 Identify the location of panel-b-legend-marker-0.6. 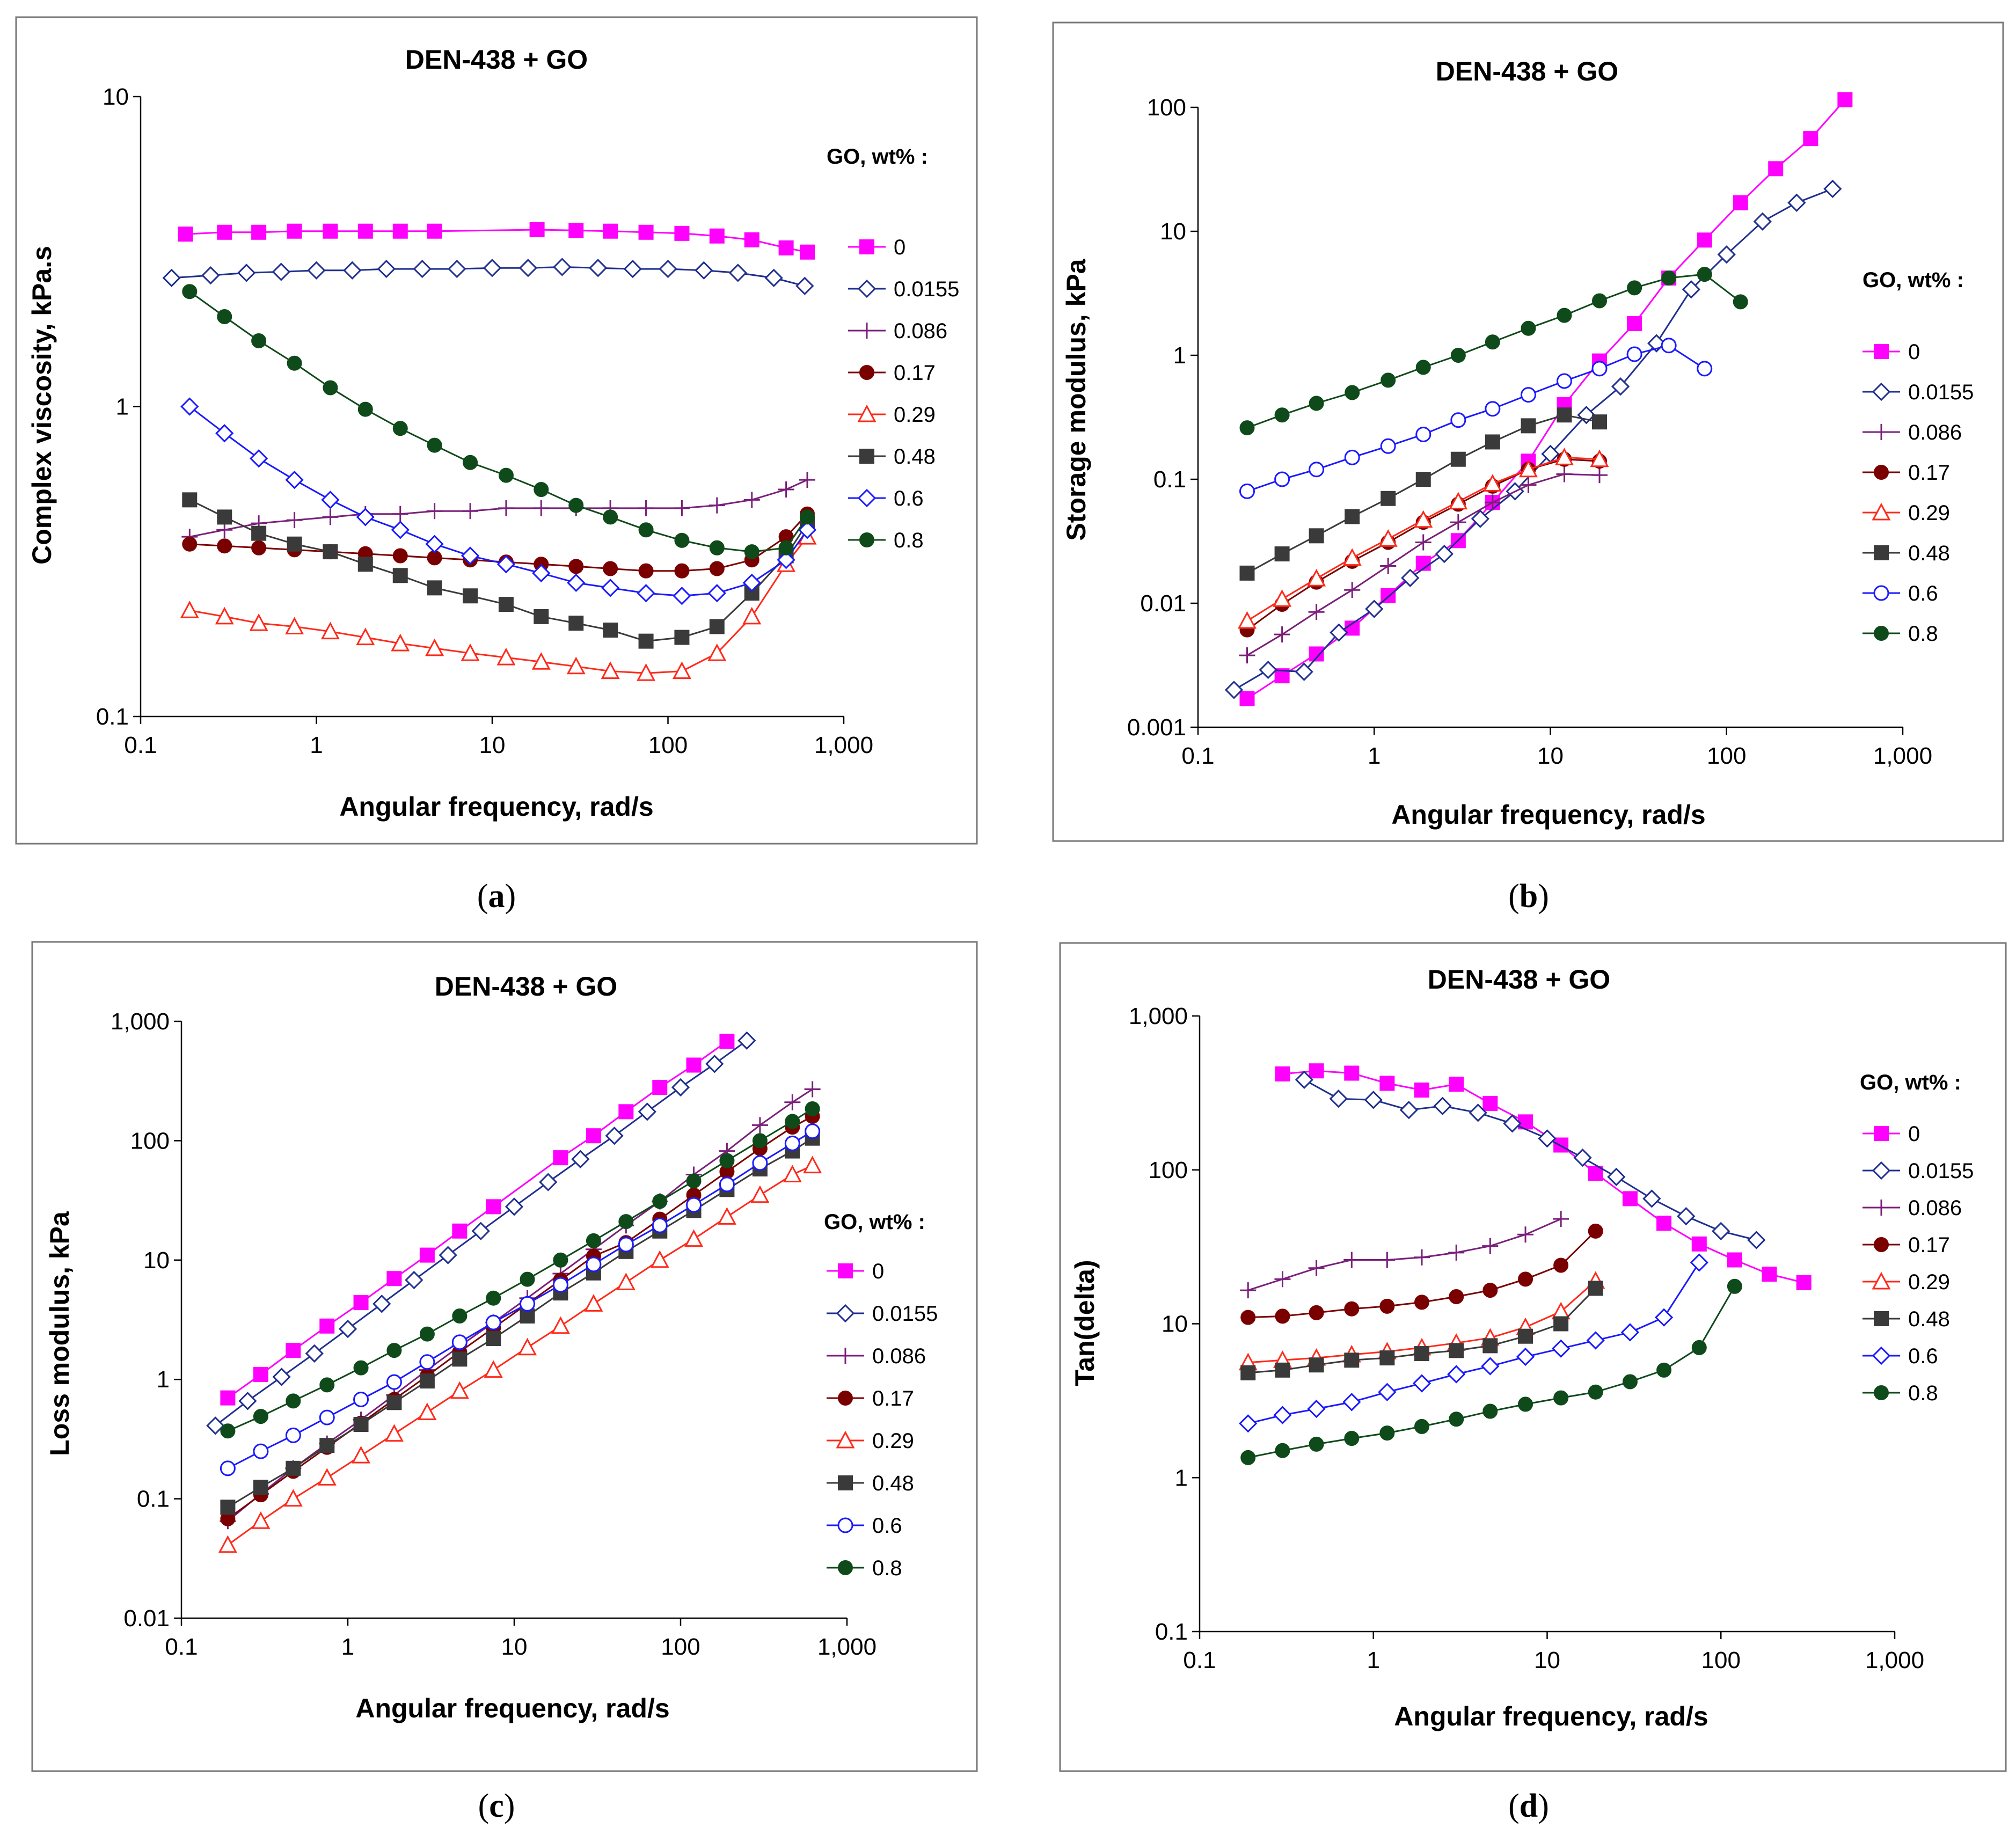
(1881, 593).